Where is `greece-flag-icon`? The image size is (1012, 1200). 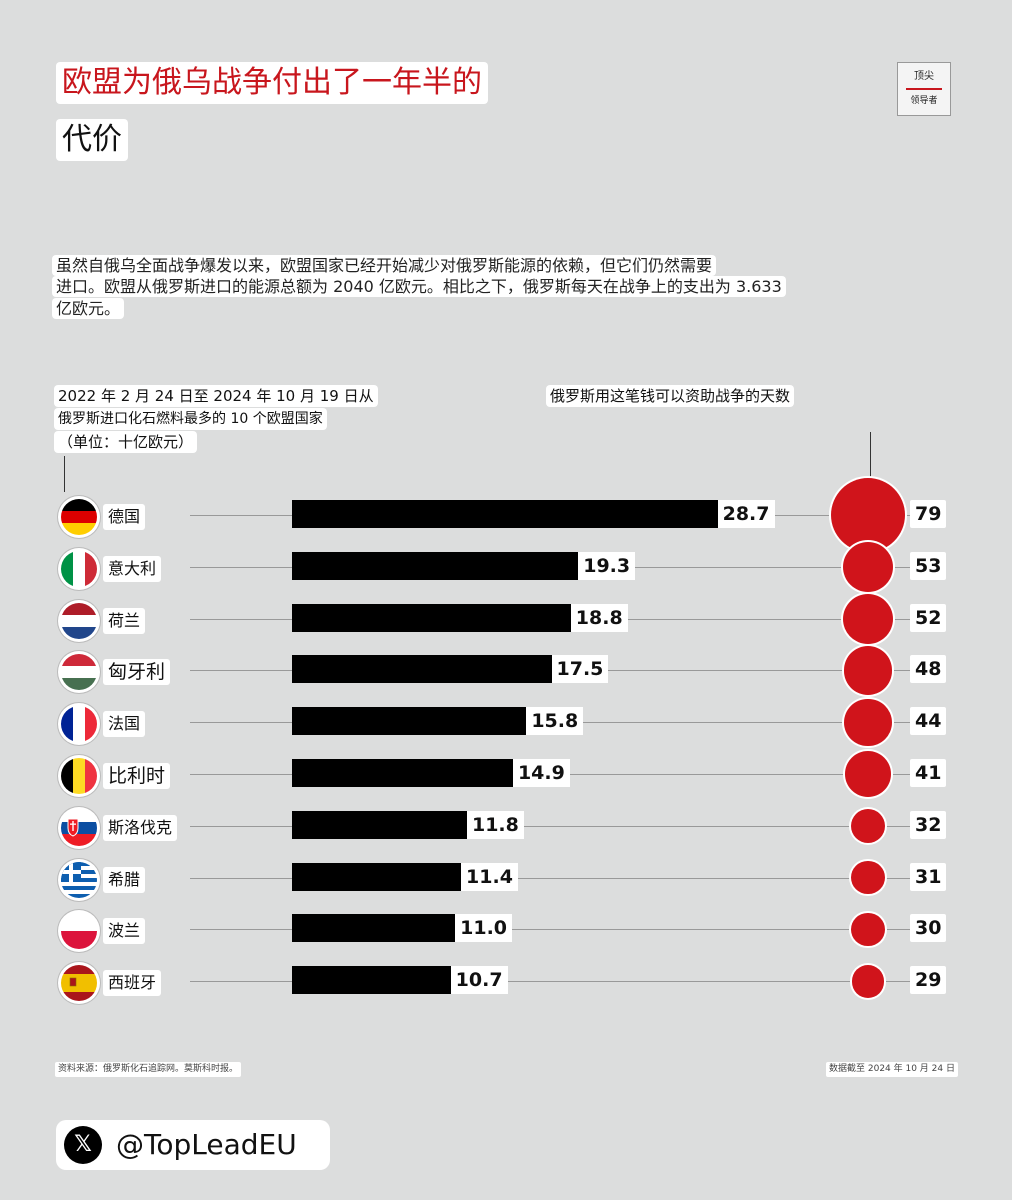 greece-flag-icon is located at coordinates (79, 879).